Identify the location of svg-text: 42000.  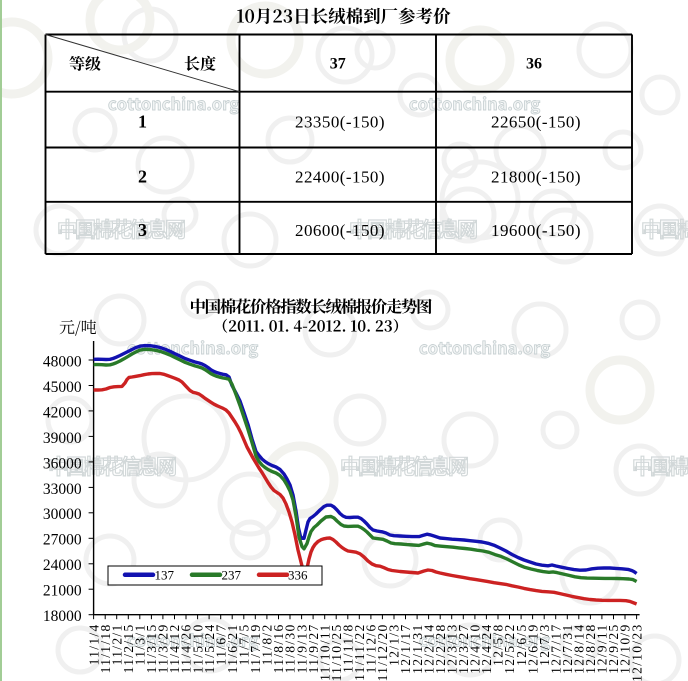
(62, 412).